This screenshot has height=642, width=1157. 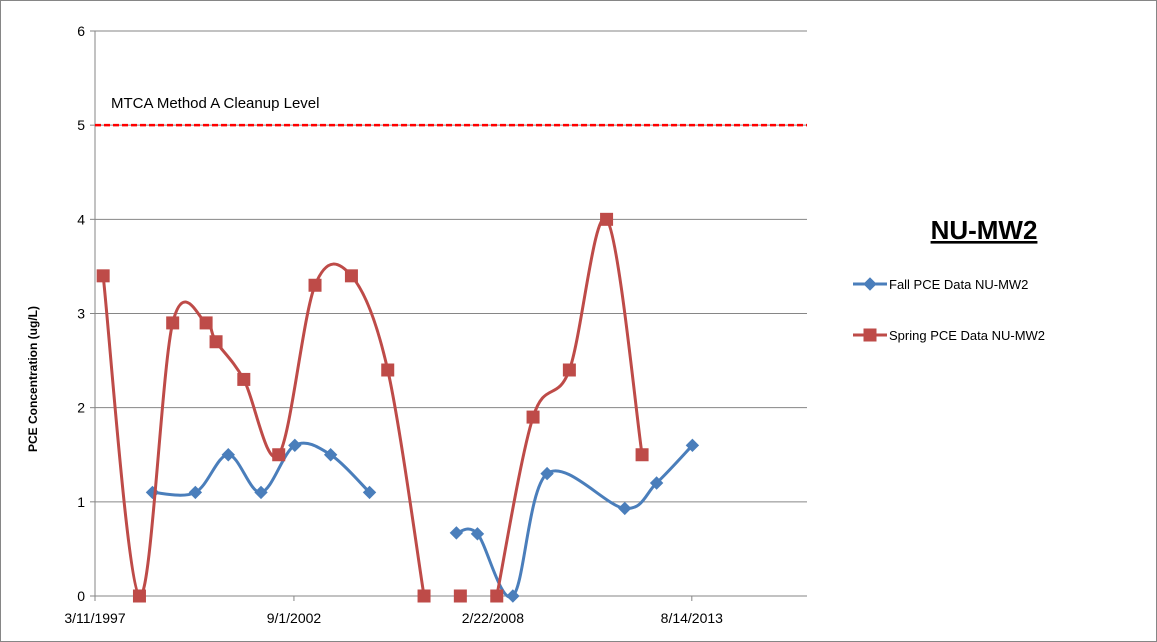 What do you see at coordinates (81, 502) in the screenshot?
I see `y-tick-label: 1` at bounding box center [81, 502].